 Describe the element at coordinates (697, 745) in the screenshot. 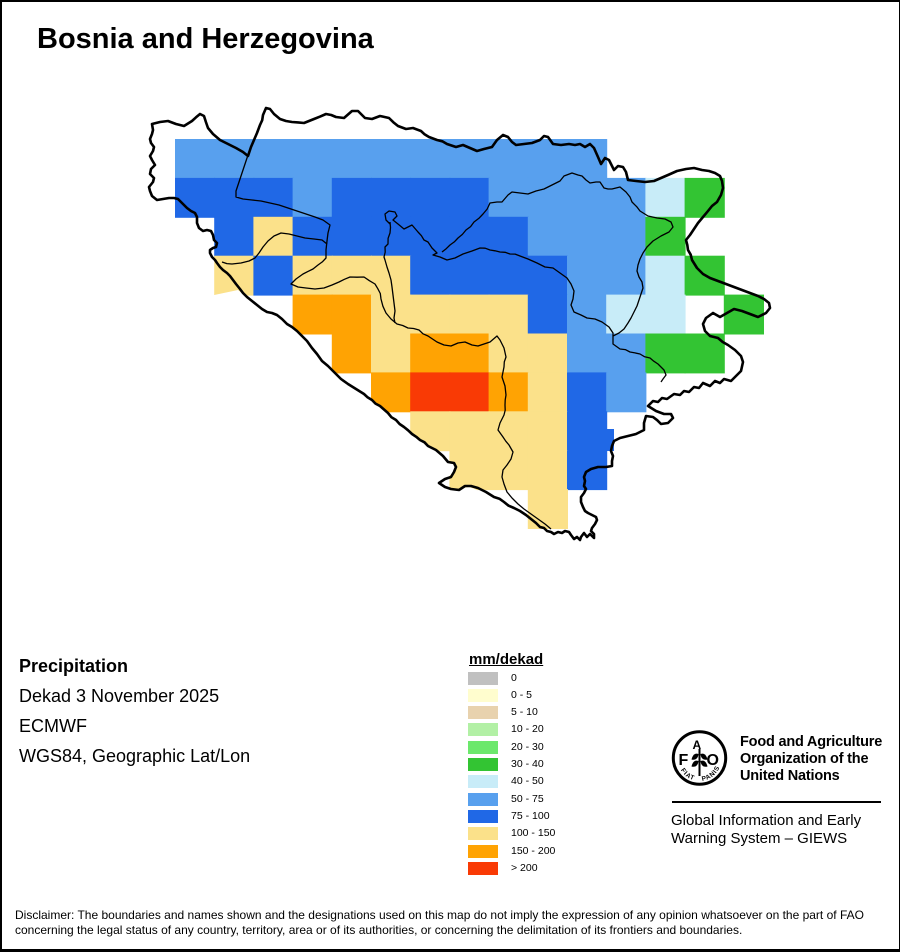

I see `svg-text: A` at that location.